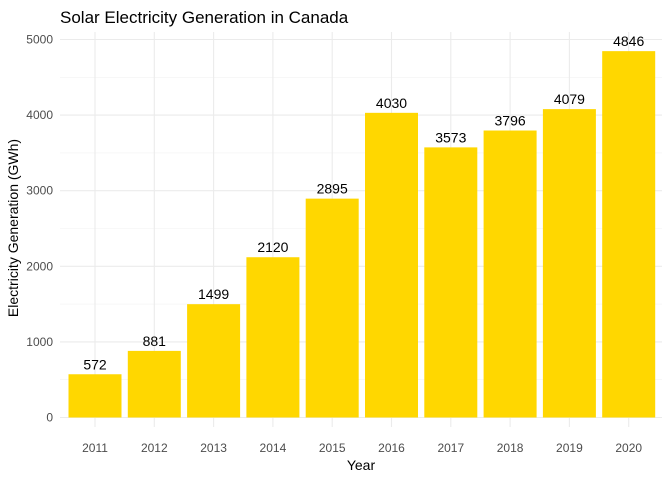 This screenshot has height=480, width=672. I want to click on bar-2020, so click(629, 234).